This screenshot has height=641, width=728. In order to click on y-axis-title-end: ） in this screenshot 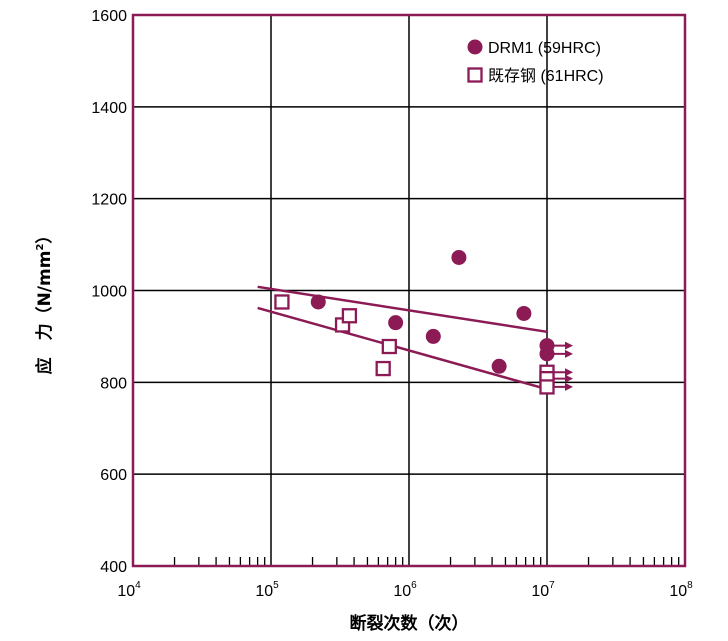, I will do `click(44, 235)`.